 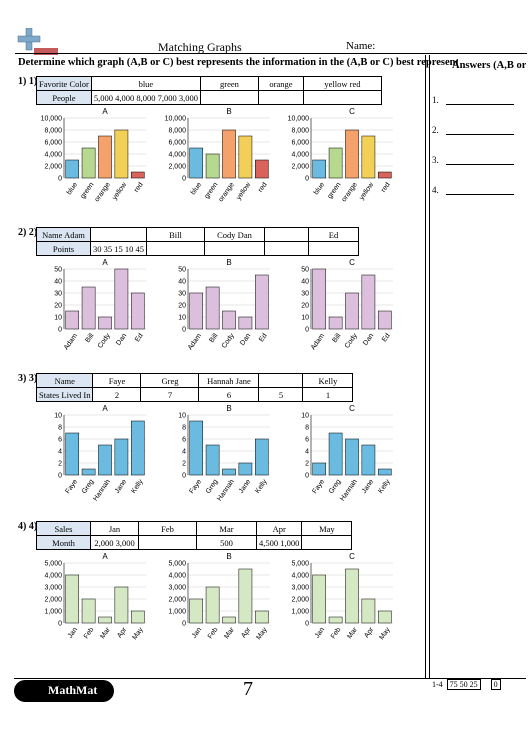 I want to click on answer-column-divider, so click(x=425, y=367).